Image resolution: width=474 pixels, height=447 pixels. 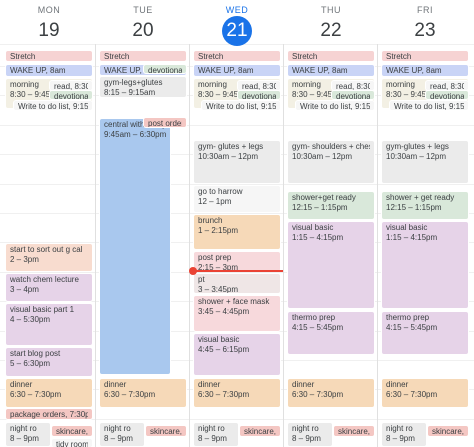 I want to click on event: shower + get ready 12:15 – 1:15pm, so click(x=425, y=205).